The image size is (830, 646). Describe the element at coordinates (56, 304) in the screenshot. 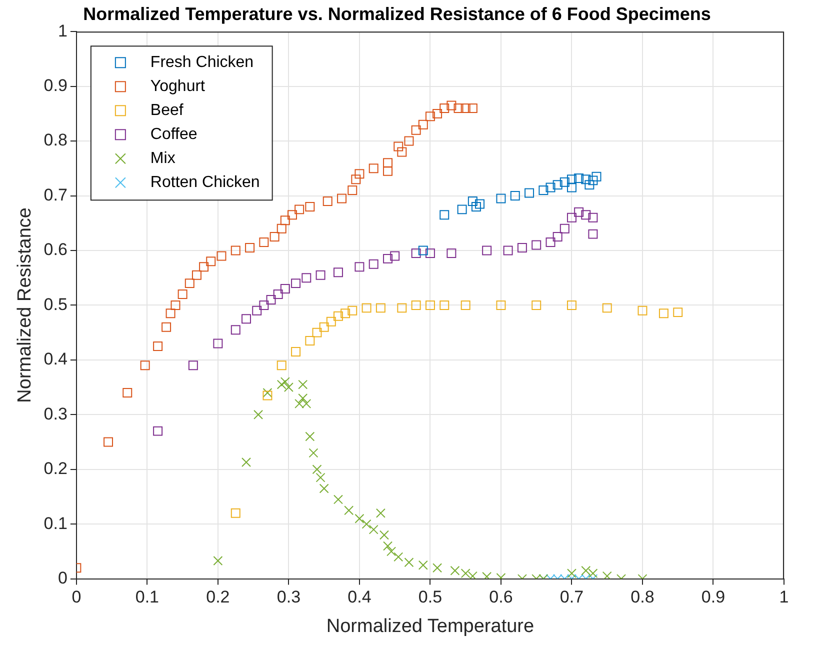

I see `y-tick-label: 0.5` at that location.